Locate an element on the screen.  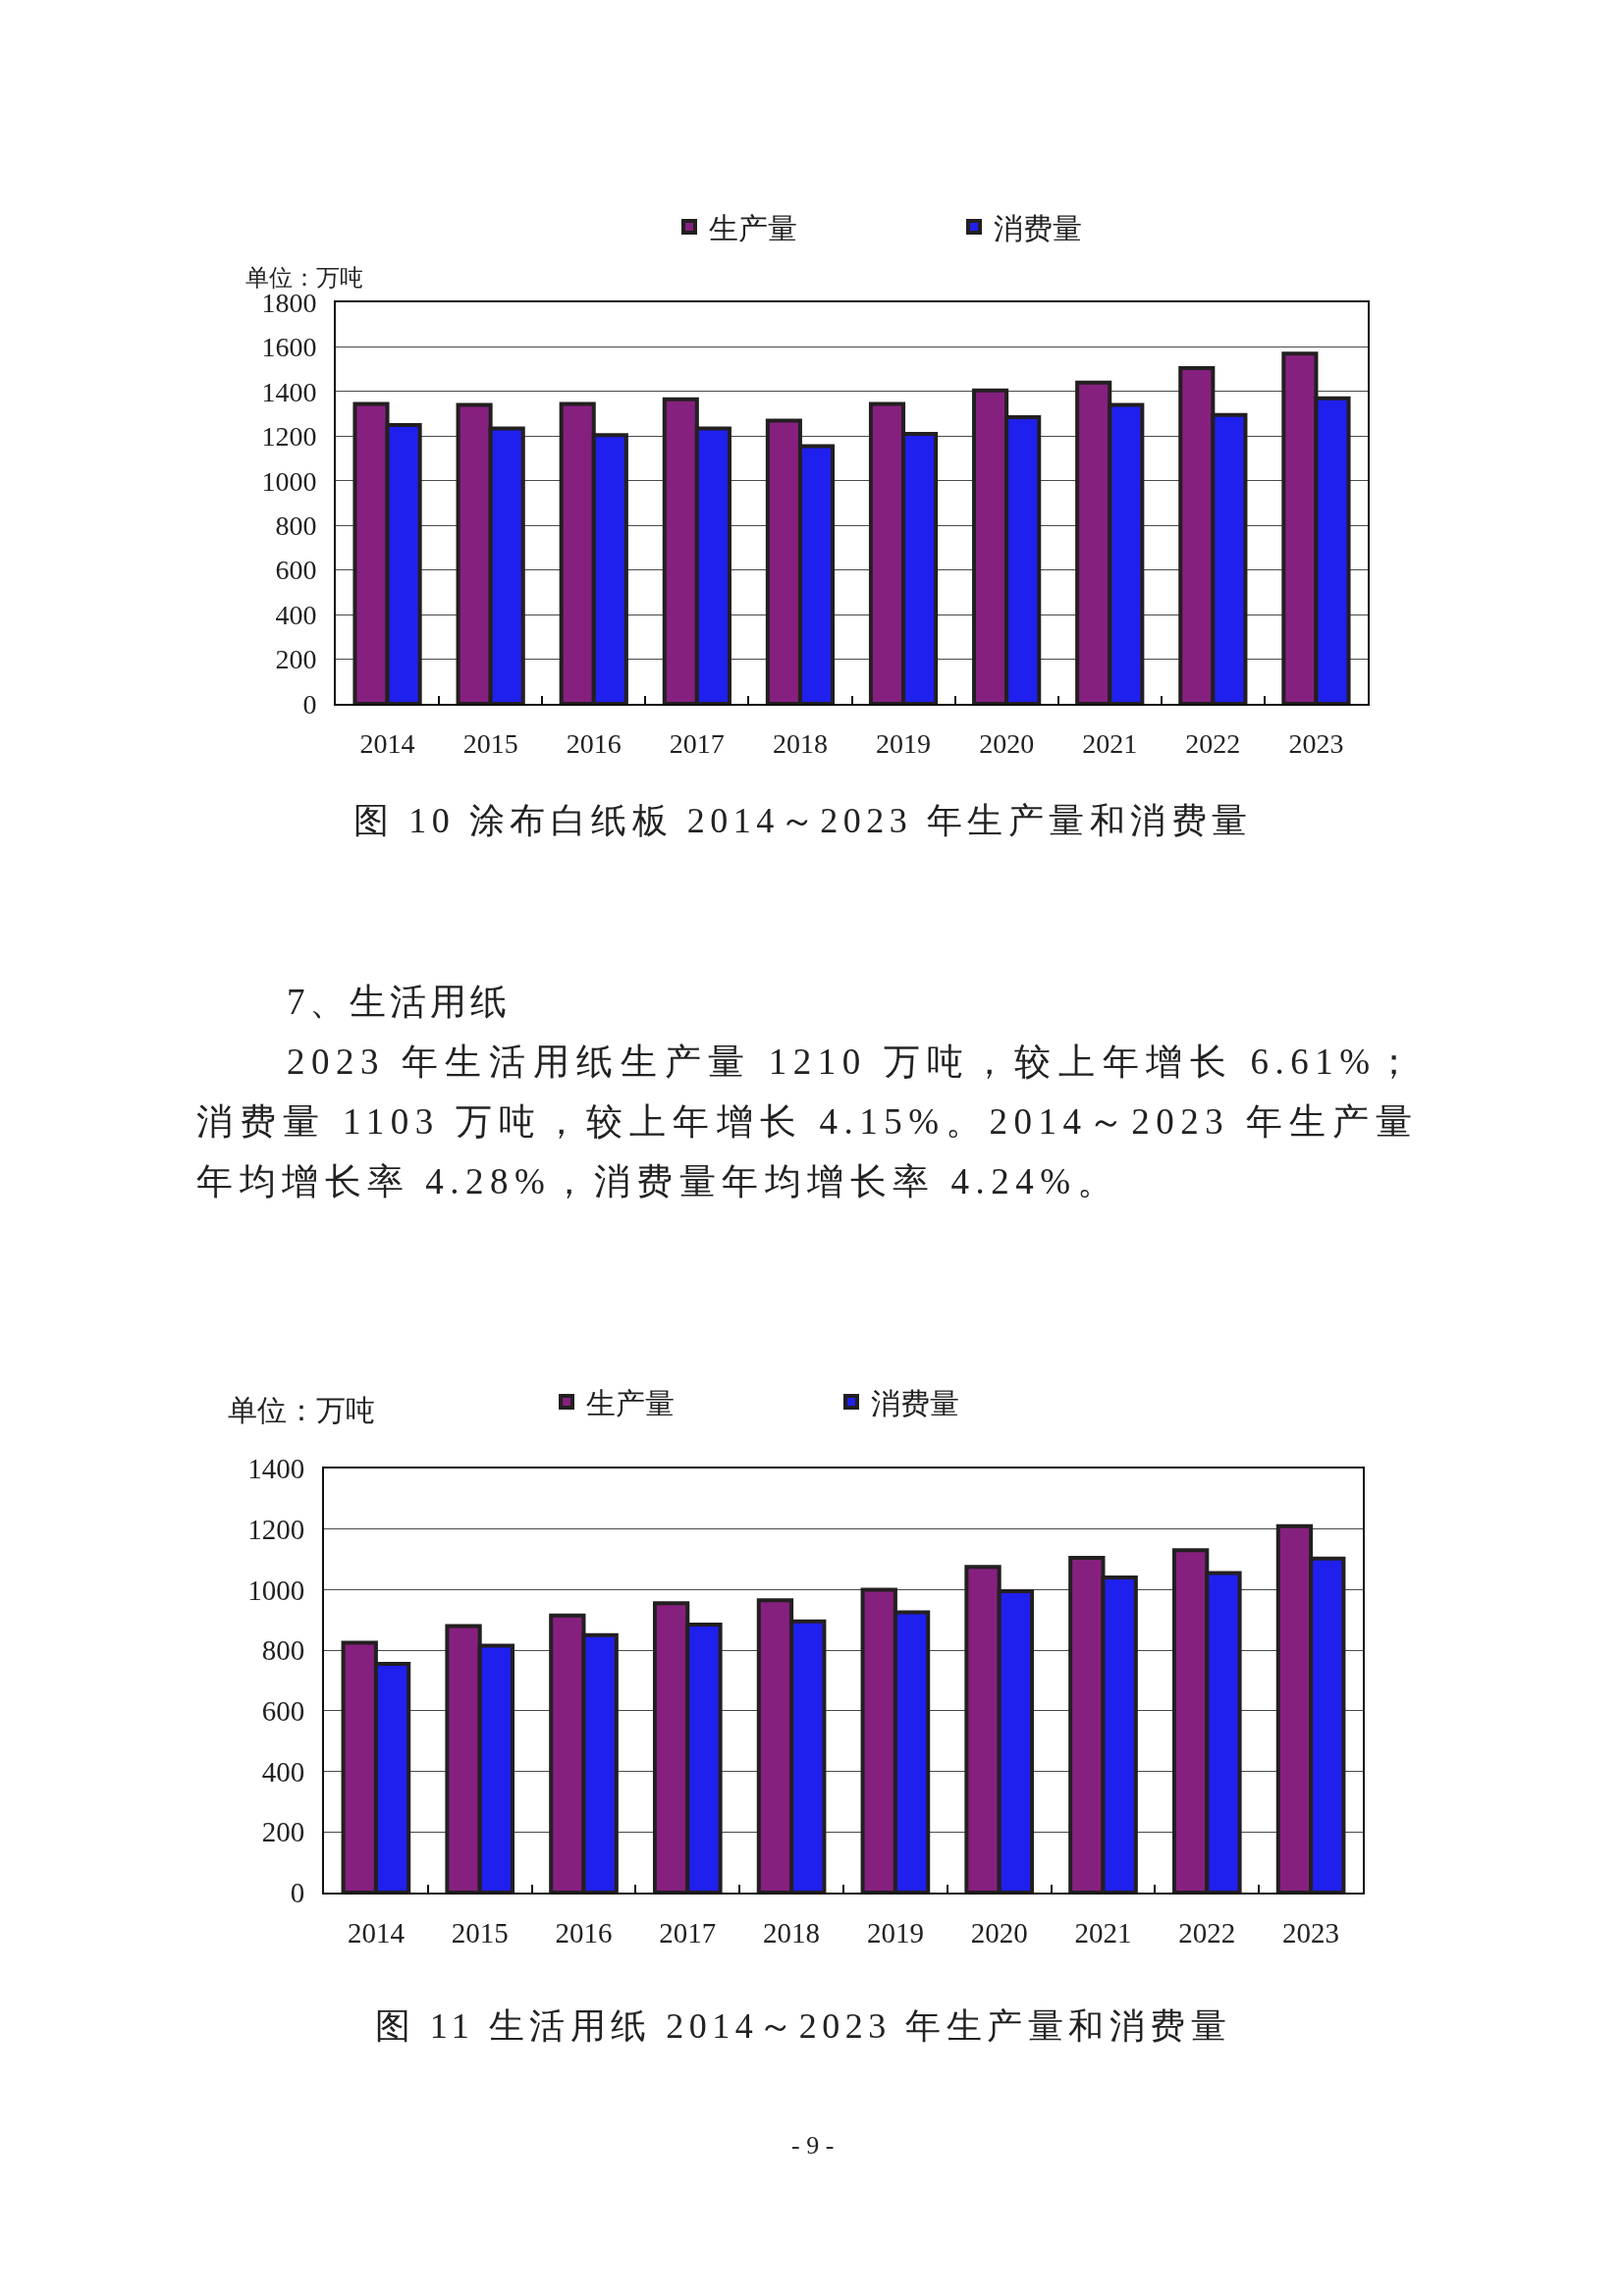
text: 2023 年生活用纸生产量 1210 万吨，较上年增长 6.61%；消费量 1103 万吨，较上年增长 4.15%。2014～2023 年生产量年均增长率 4.28%，消费量年均增长率 4.24%。 is located at coordinates (807, 1122).